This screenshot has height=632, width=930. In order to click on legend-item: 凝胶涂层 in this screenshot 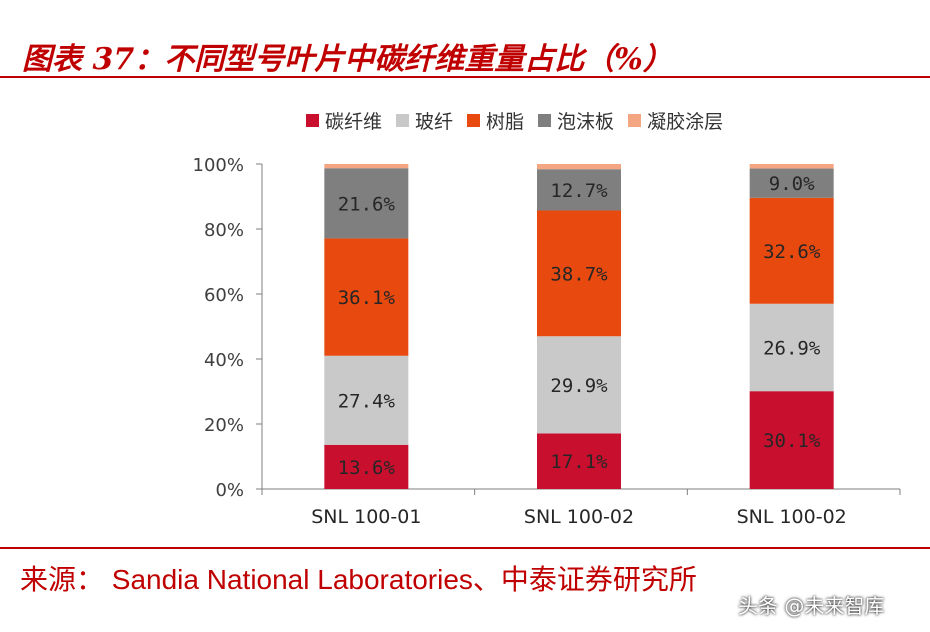, I will do `click(675, 120)`.